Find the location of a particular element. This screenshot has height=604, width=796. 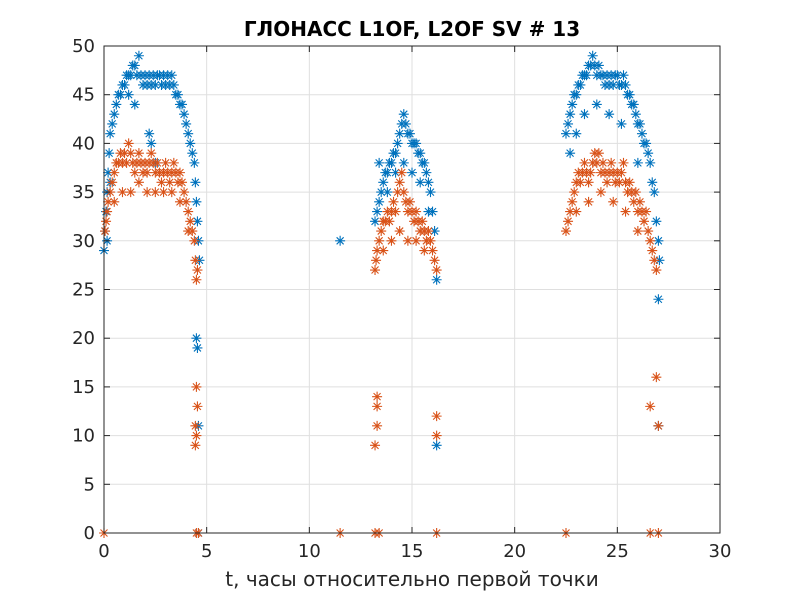

y-tick-label: 10 is located at coordinates (83, 436).